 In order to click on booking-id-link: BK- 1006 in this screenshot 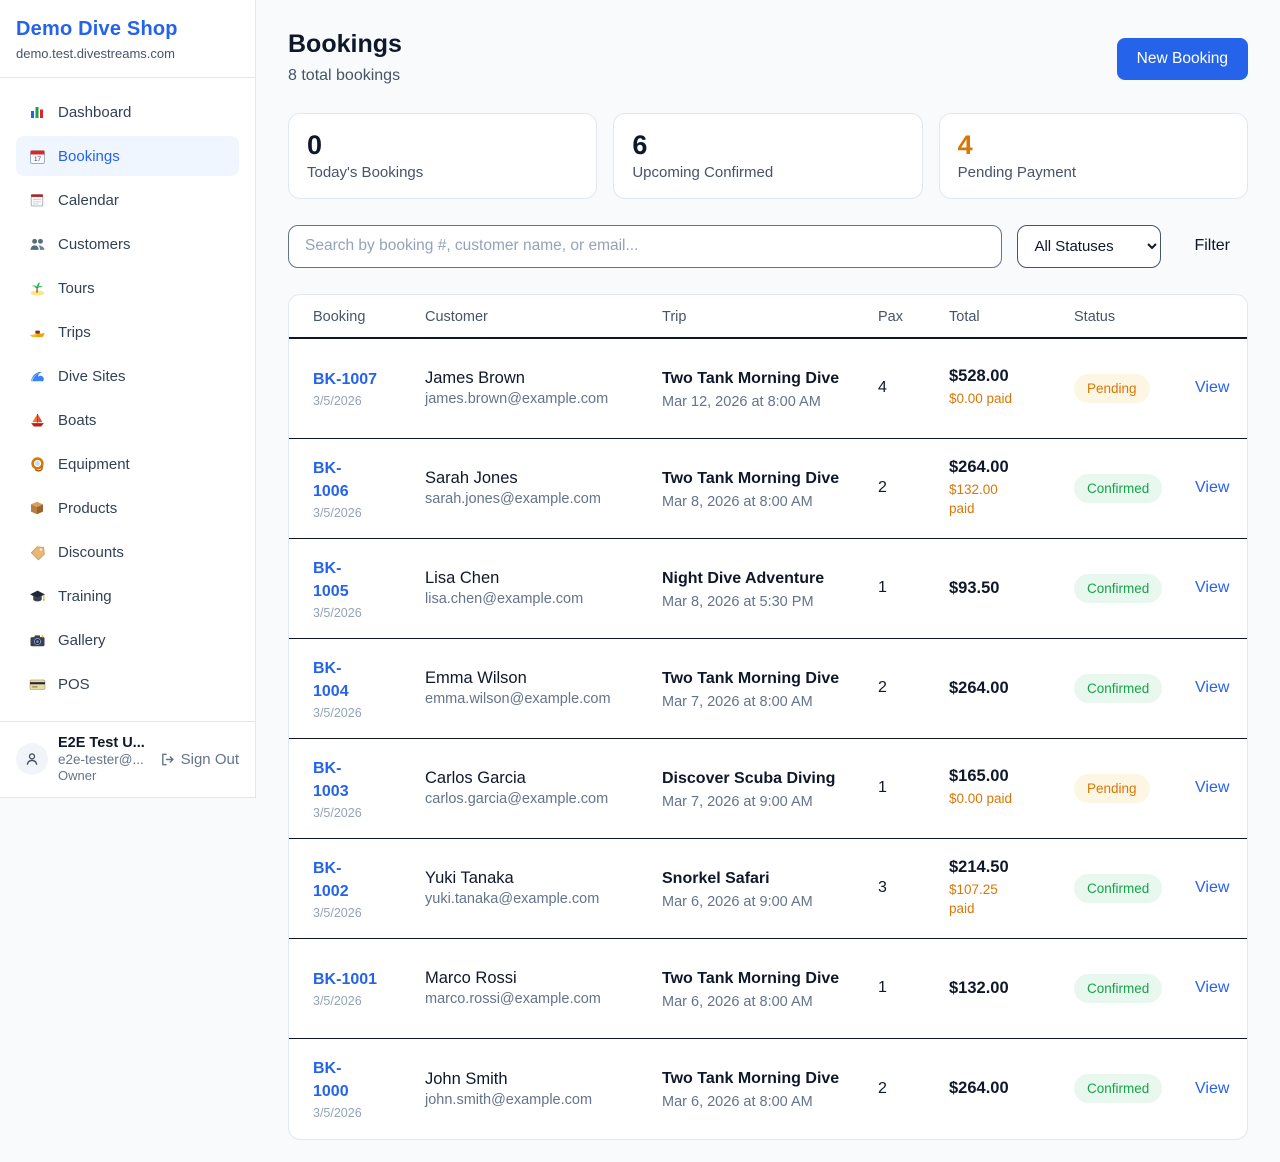, I will do `click(331, 479)`.